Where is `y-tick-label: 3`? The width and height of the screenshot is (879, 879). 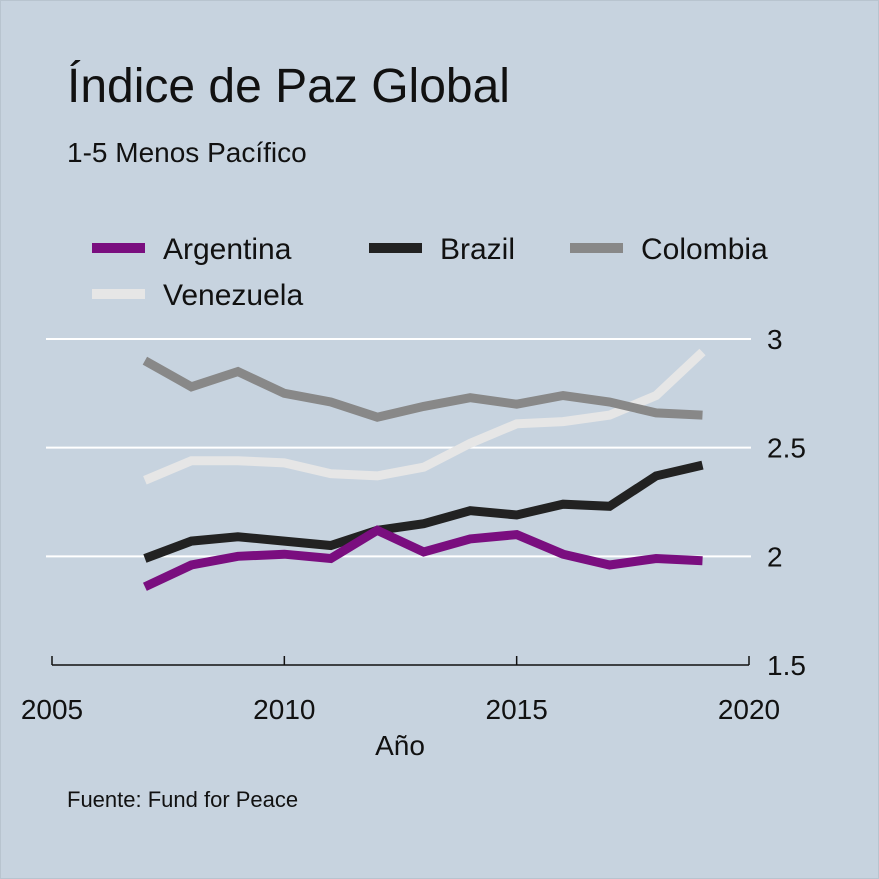
y-tick-label: 3 is located at coordinates (775, 339).